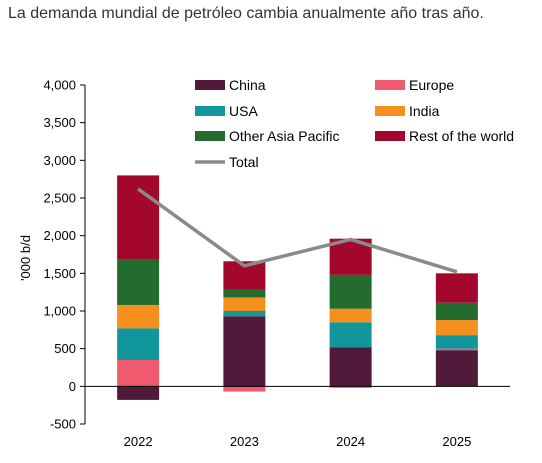  What do you see at coordinates (138, 373) in the screenshot?
I see `bar-europe-2022` at bounding box center [138, 373].